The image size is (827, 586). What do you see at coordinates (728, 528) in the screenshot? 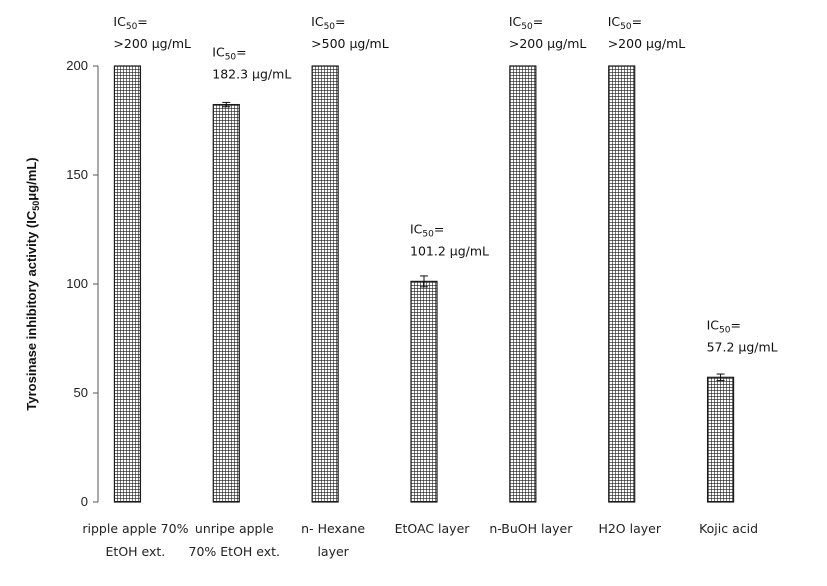
I see `x-tick-label: Kojic acid` at bounding box center [728, 528].